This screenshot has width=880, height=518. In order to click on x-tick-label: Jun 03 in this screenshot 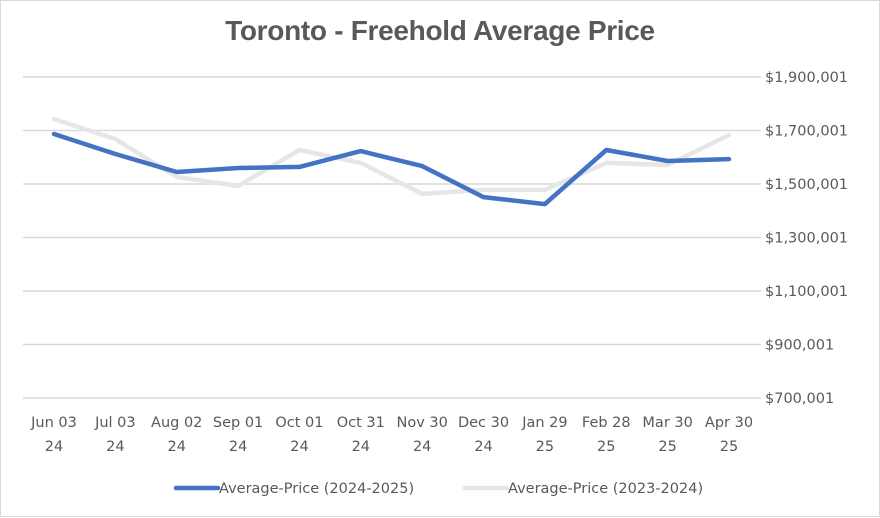, I will do `click(53, 423)`.